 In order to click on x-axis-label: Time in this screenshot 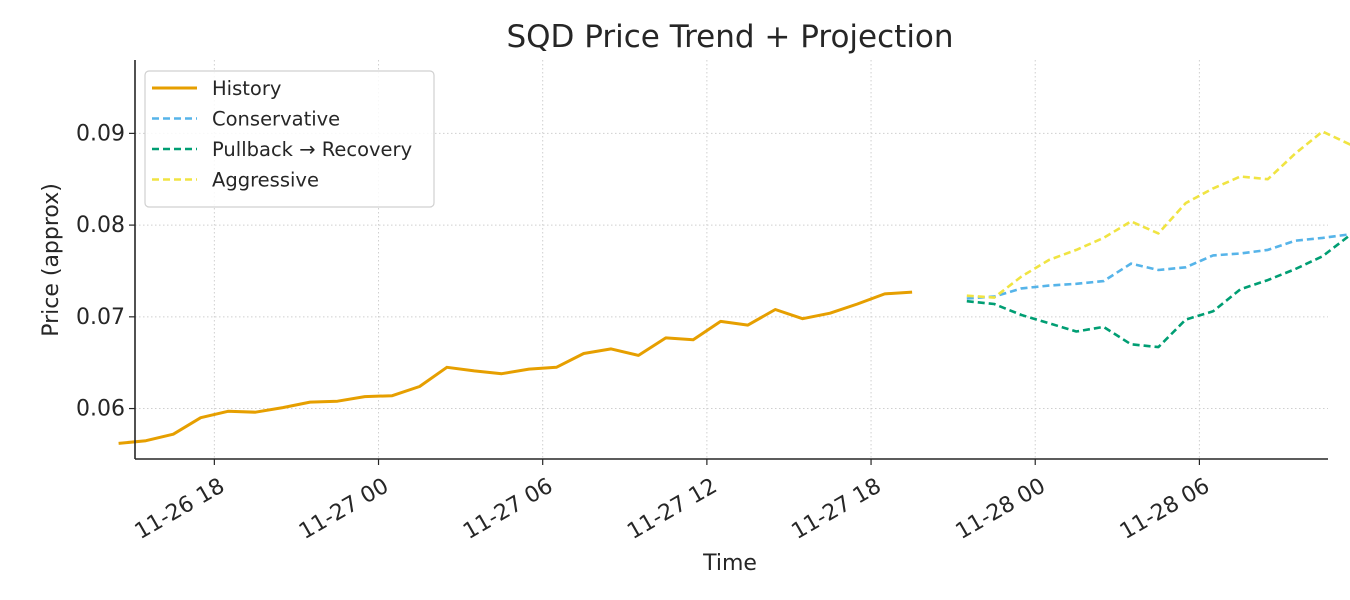, I will do `click(729, 563)`.